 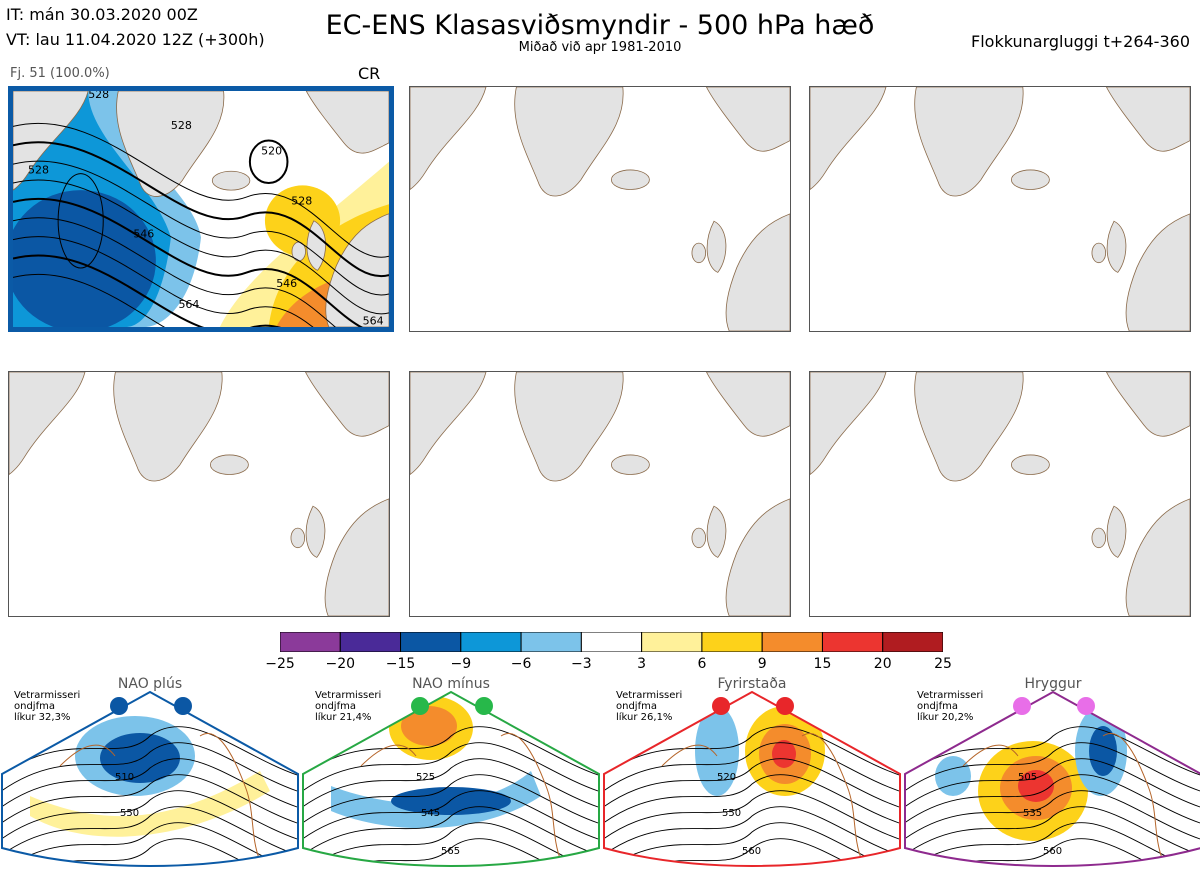 I want to click on regime-description: Vetrarmisseri ondjfma líkur 21,4%, so click(x=348, y=706).